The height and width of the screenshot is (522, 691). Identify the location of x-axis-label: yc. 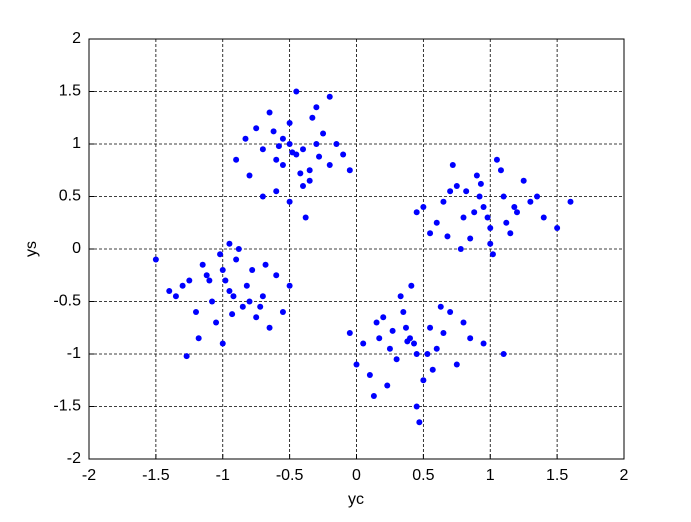
(356, 499).